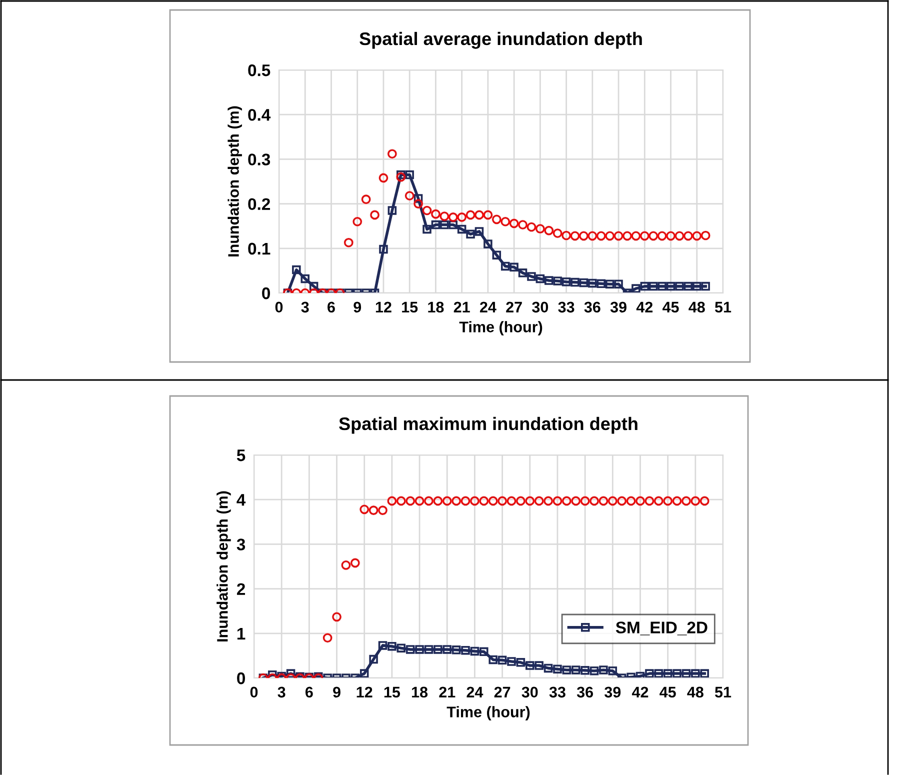  I want to click on chart-title: Spatial average inundation depth, so click(501, 40).